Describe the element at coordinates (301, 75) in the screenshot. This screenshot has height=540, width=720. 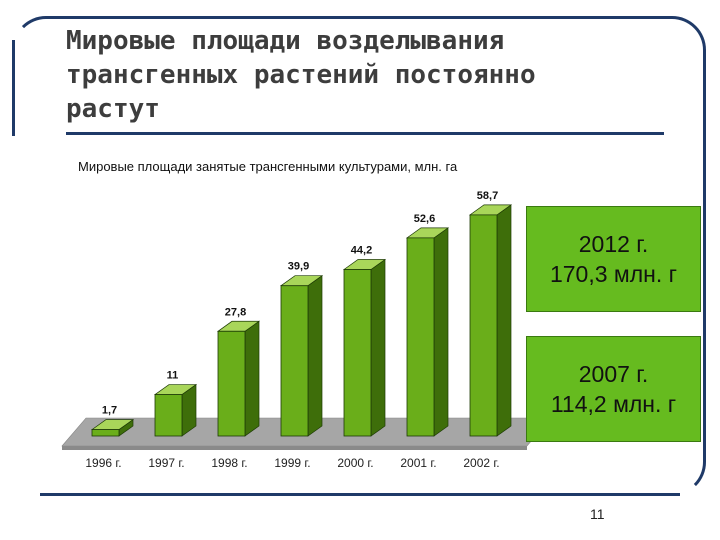
I see `slide-title-line-2: трансгенных растений постоянно` at that location.